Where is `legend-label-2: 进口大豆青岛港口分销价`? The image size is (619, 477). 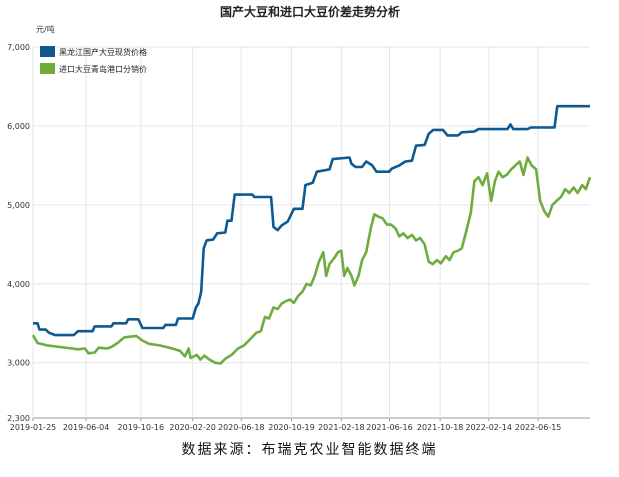
legend-label-2: 进口大豆青岛港口分销价 is located at coordinates (103, 69).